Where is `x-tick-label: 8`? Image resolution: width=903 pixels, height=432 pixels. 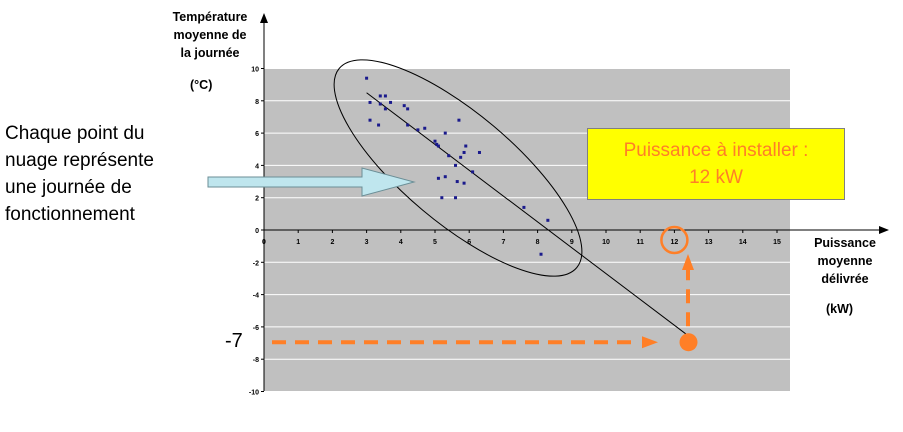
x-tick-label: 8 is located at coordinates (538, 242).